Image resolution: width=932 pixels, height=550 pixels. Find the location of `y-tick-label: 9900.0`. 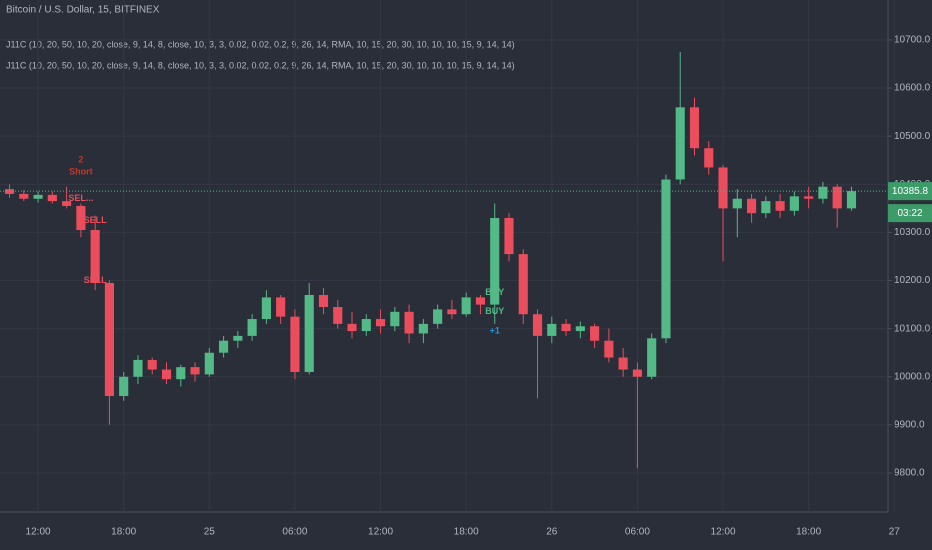

y-tick-label: 9900.0 is located at coordinates (909, 425).